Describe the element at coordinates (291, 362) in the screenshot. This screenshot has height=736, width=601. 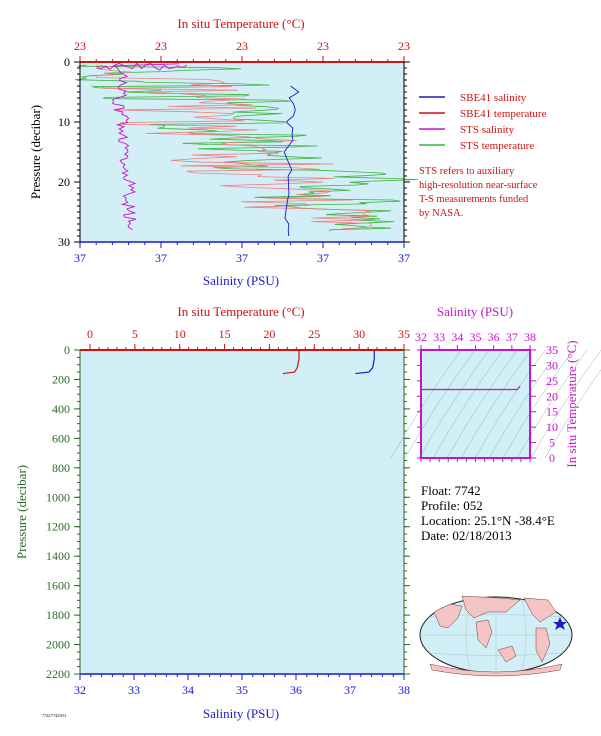
I see `sbe41-temperature-full-trace` at that location.